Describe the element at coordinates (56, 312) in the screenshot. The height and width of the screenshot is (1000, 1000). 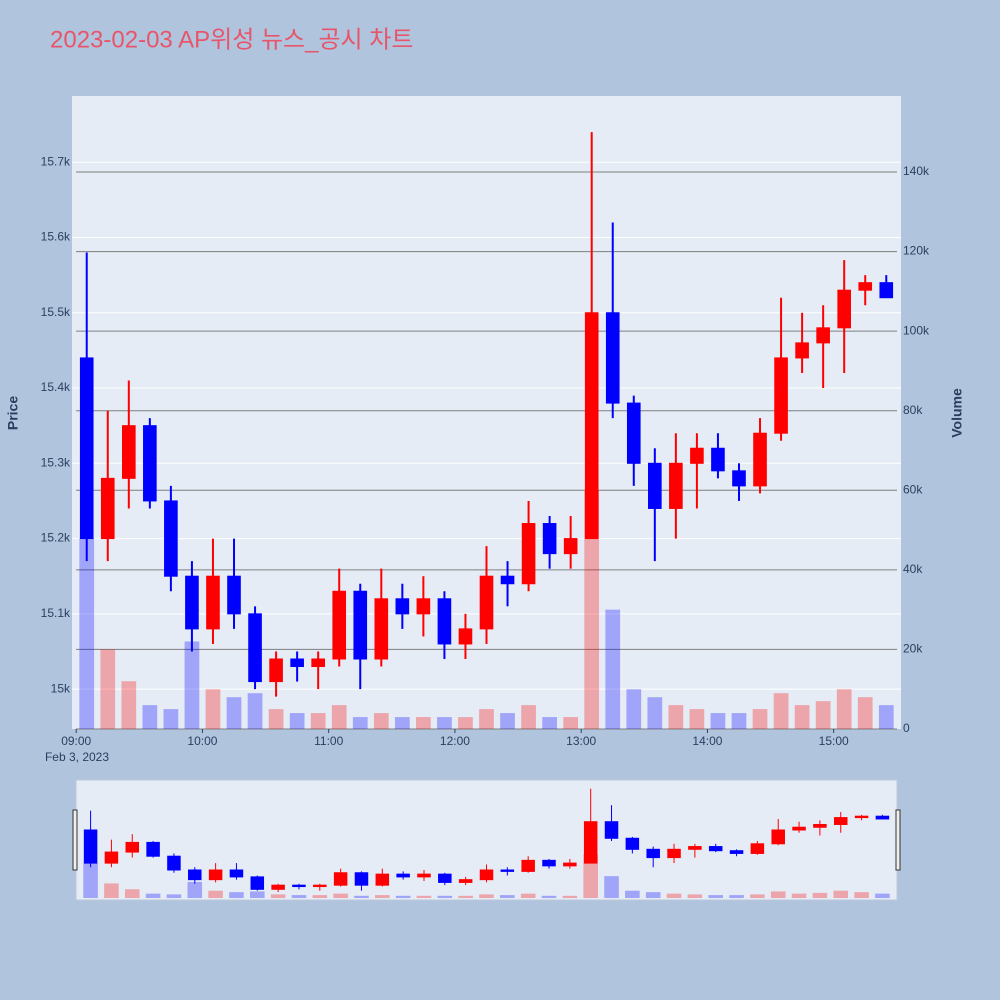
I see `y-tick-label: 15.5k` at that location.